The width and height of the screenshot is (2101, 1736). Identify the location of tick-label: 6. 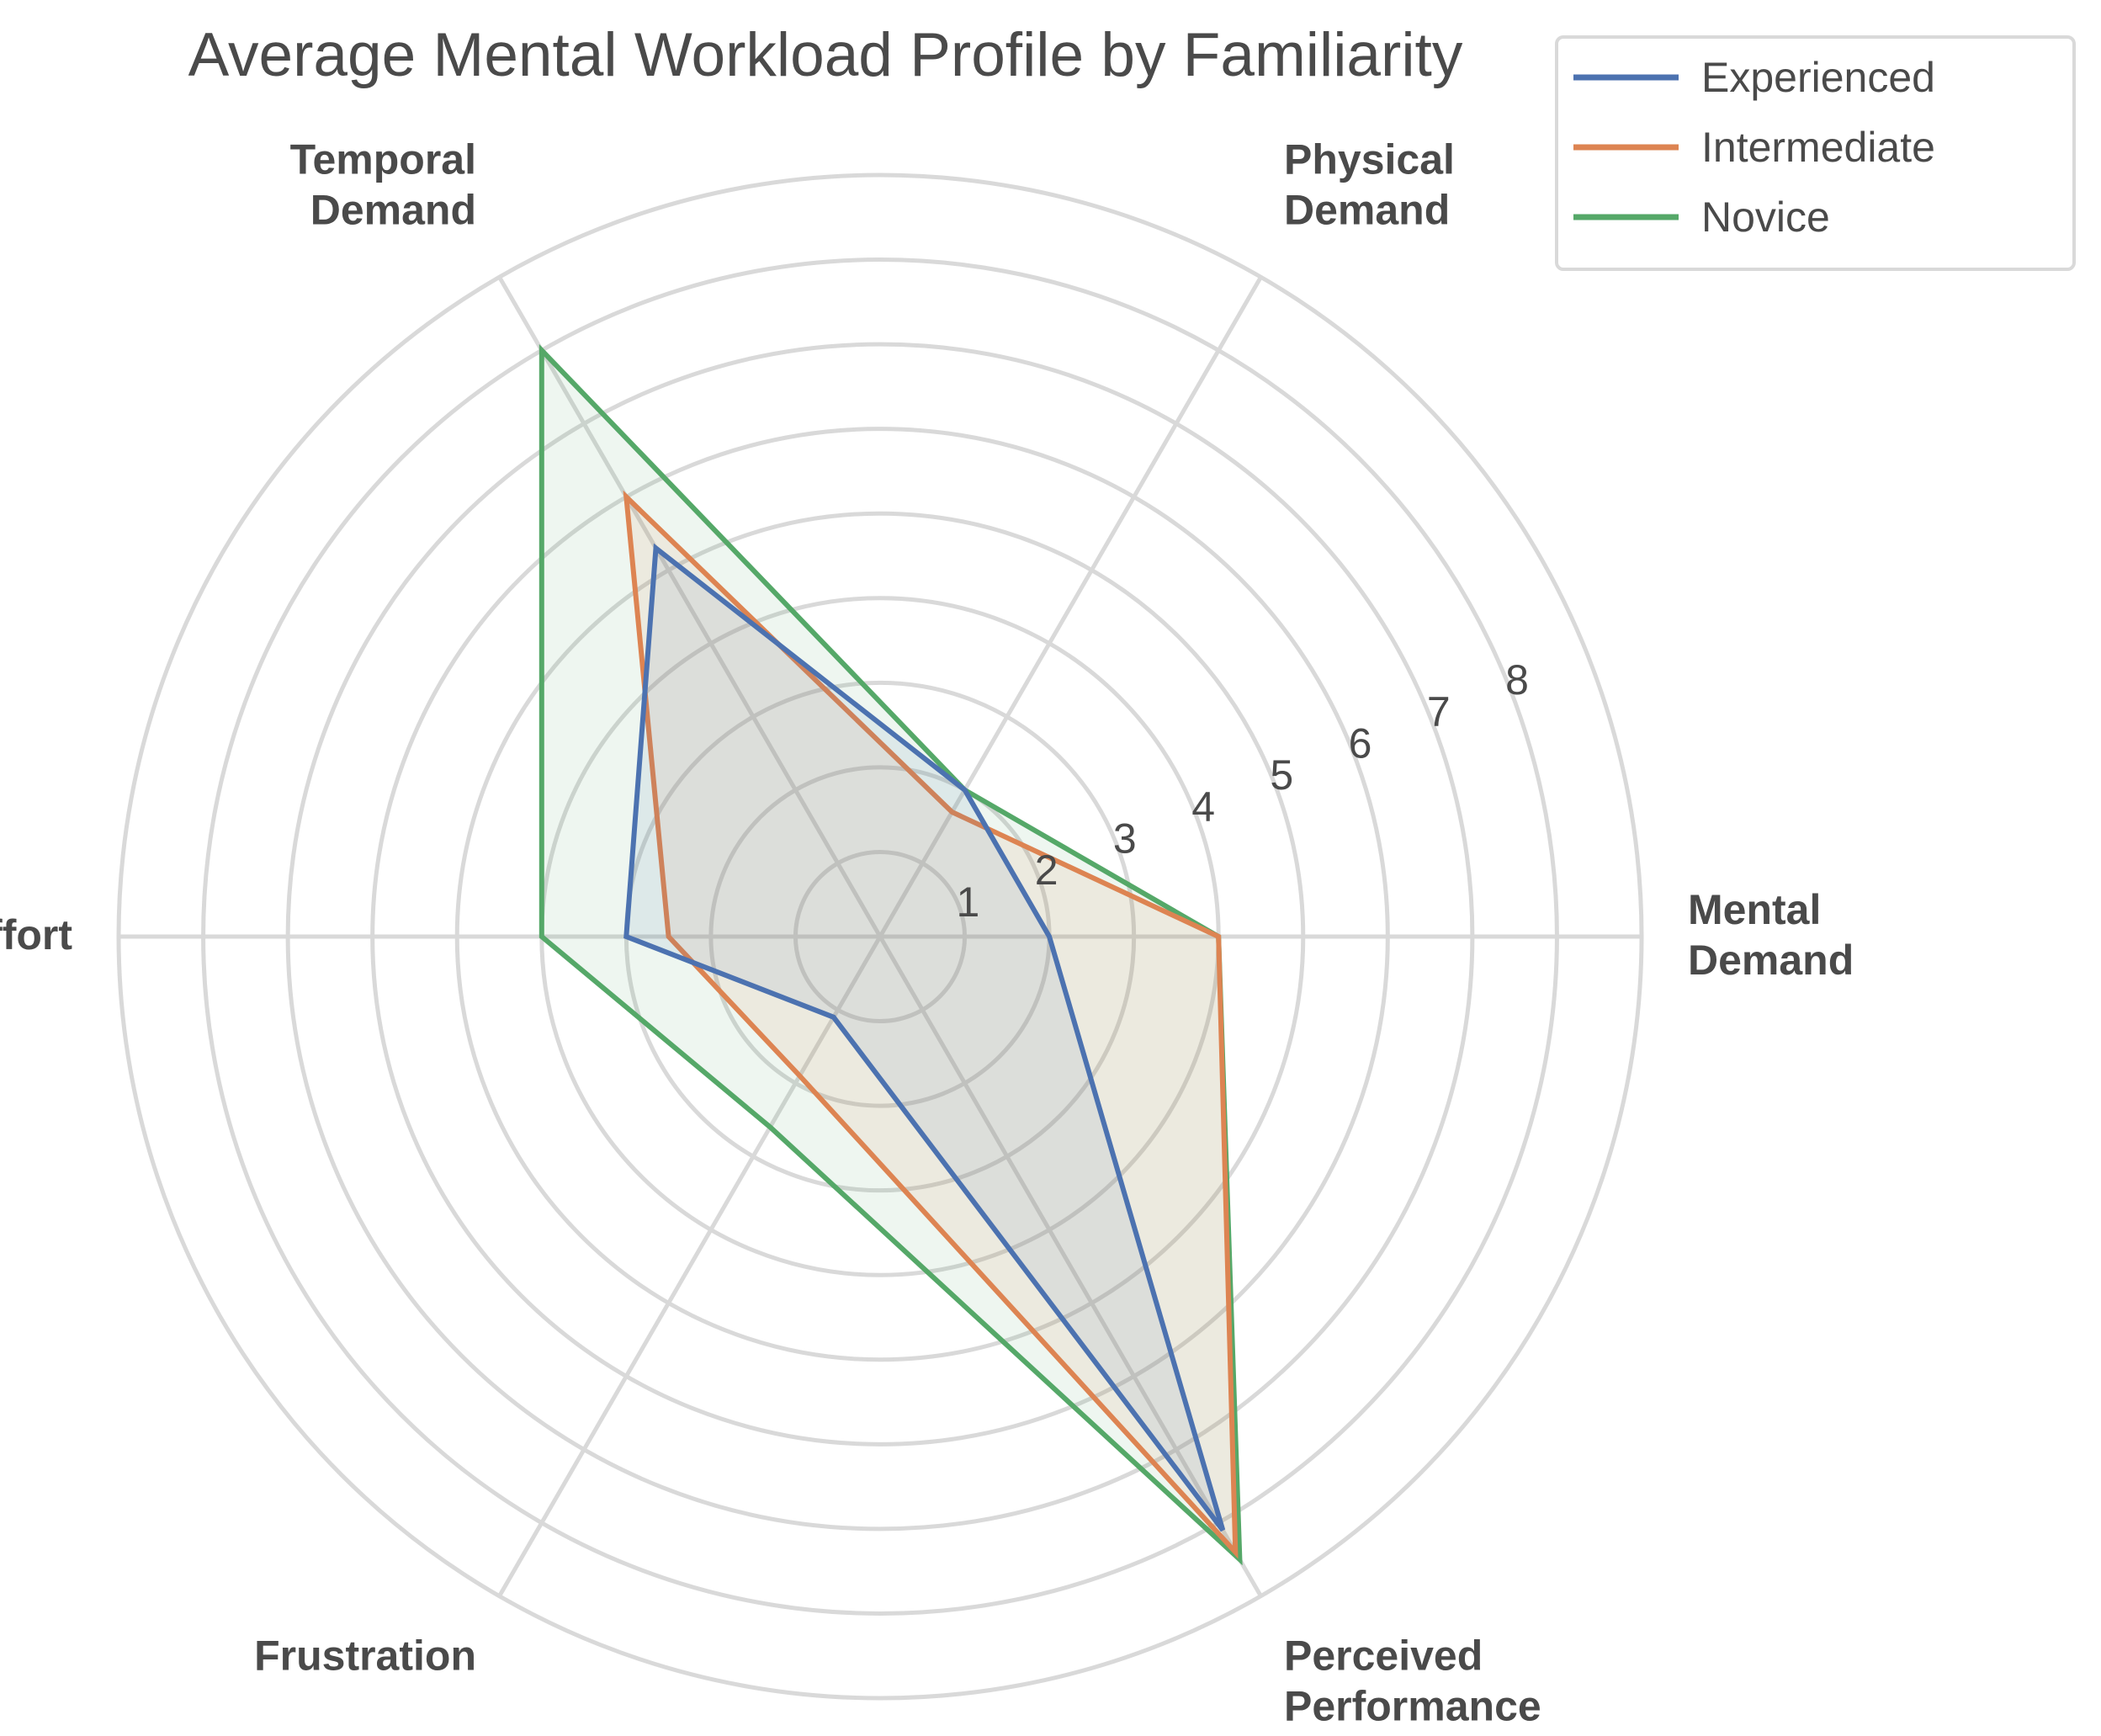
(1360, 743).